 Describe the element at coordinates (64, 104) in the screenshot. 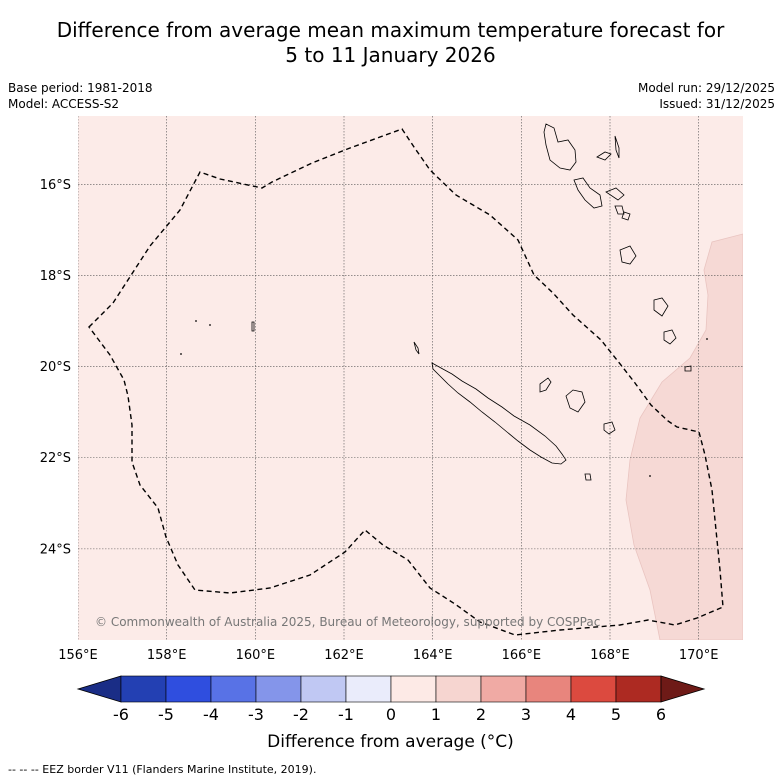

I see `model-label: Model: ACCESS-S2` at that location.